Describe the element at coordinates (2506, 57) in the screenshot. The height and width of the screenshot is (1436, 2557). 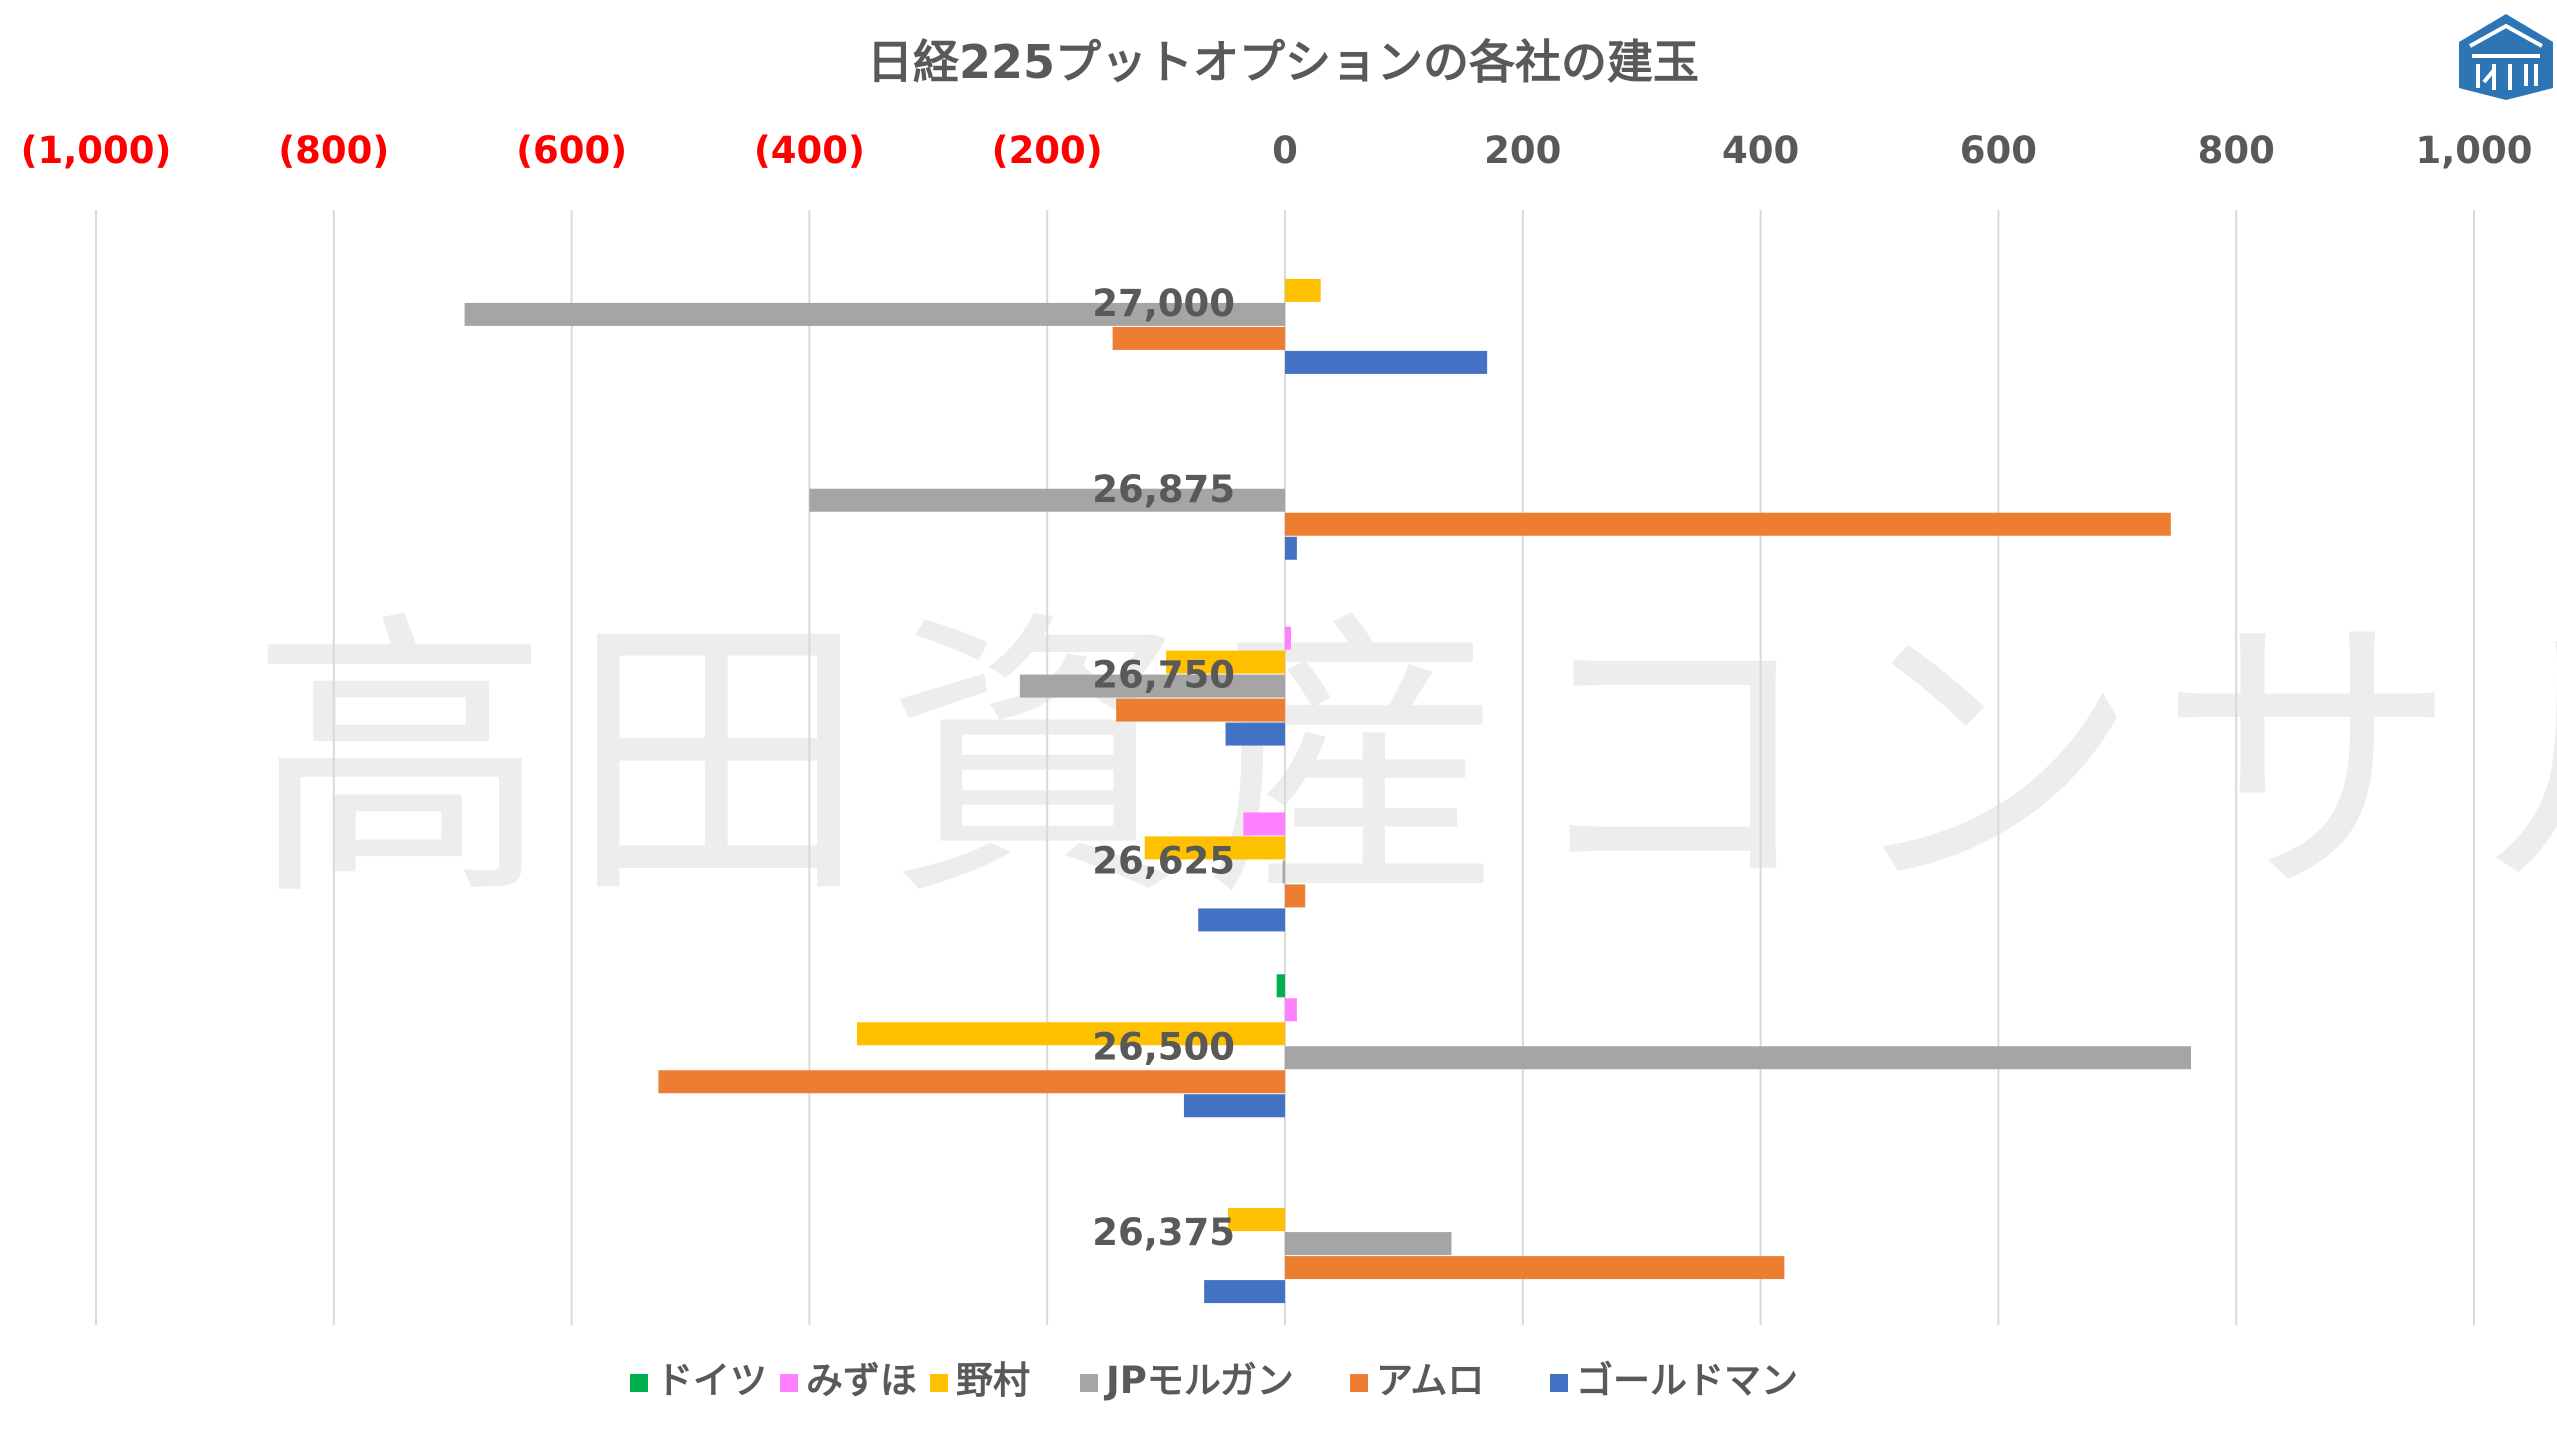
I see `takada-logo-icon` at that location.